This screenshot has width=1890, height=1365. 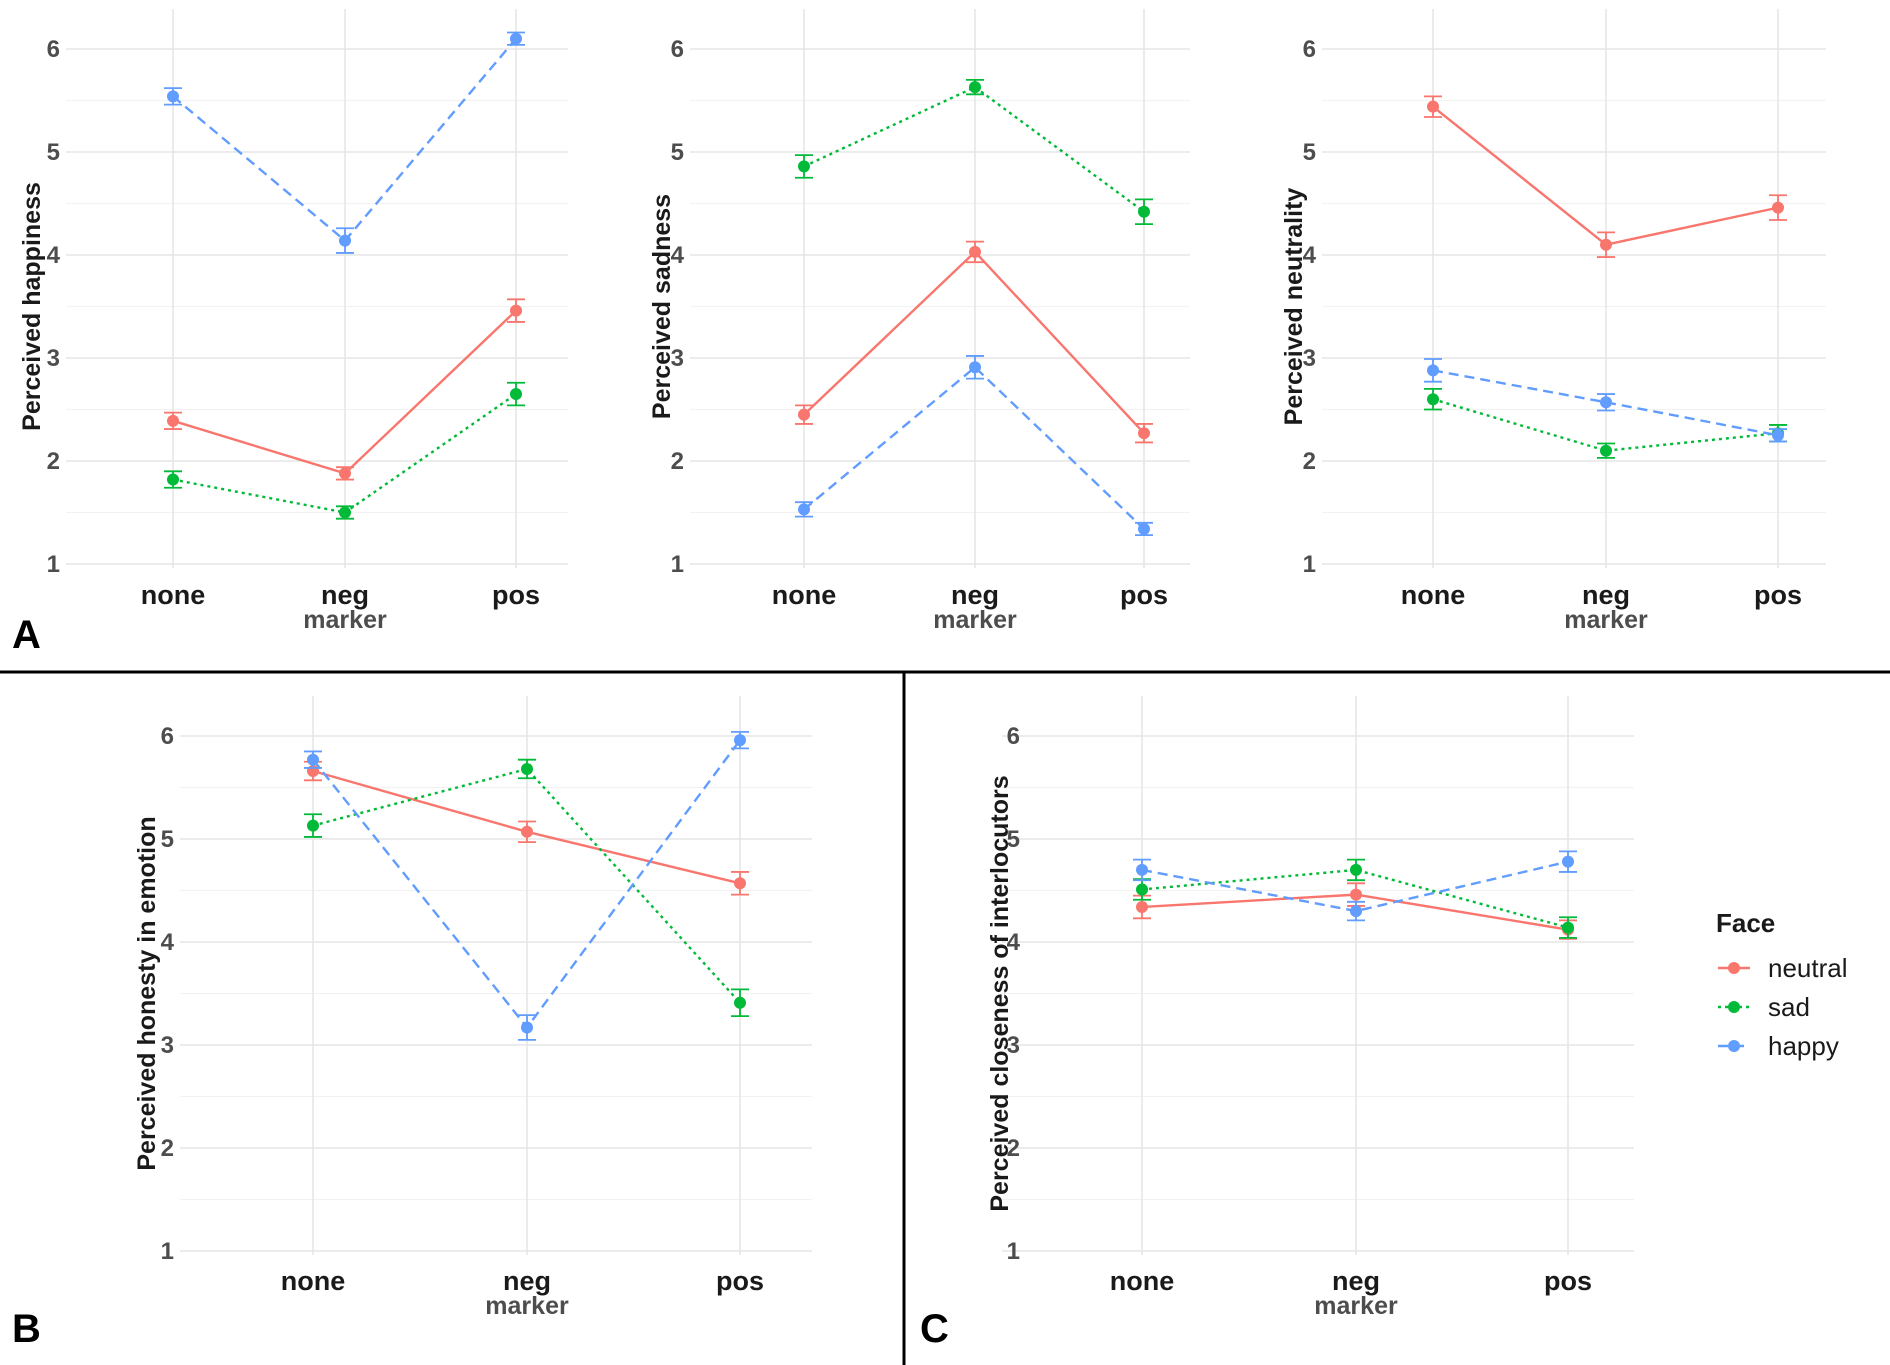 What do you see at coordinates (1783, 968) in the screenshot?
I see `legend-item-neutral: neutral` at bounding box center [1783, 968].